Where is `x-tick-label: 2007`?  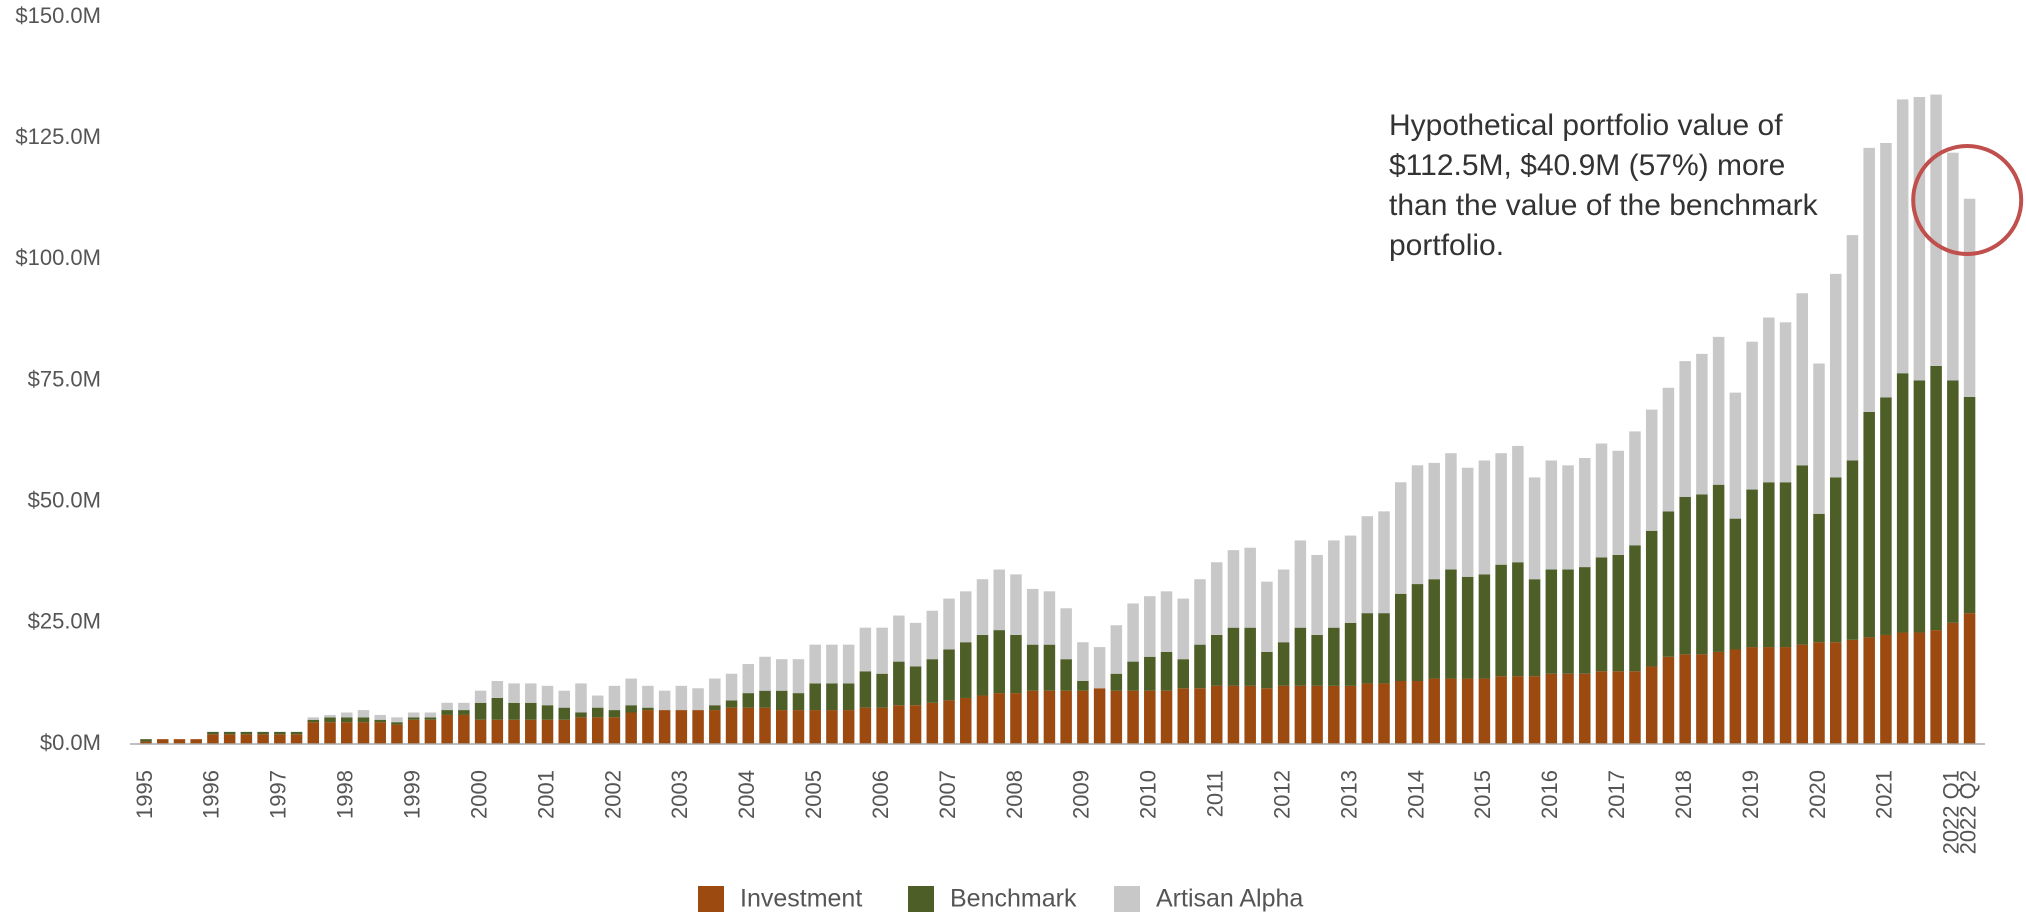 x-tick-label: 2007 is located at coordinates (947, 794).